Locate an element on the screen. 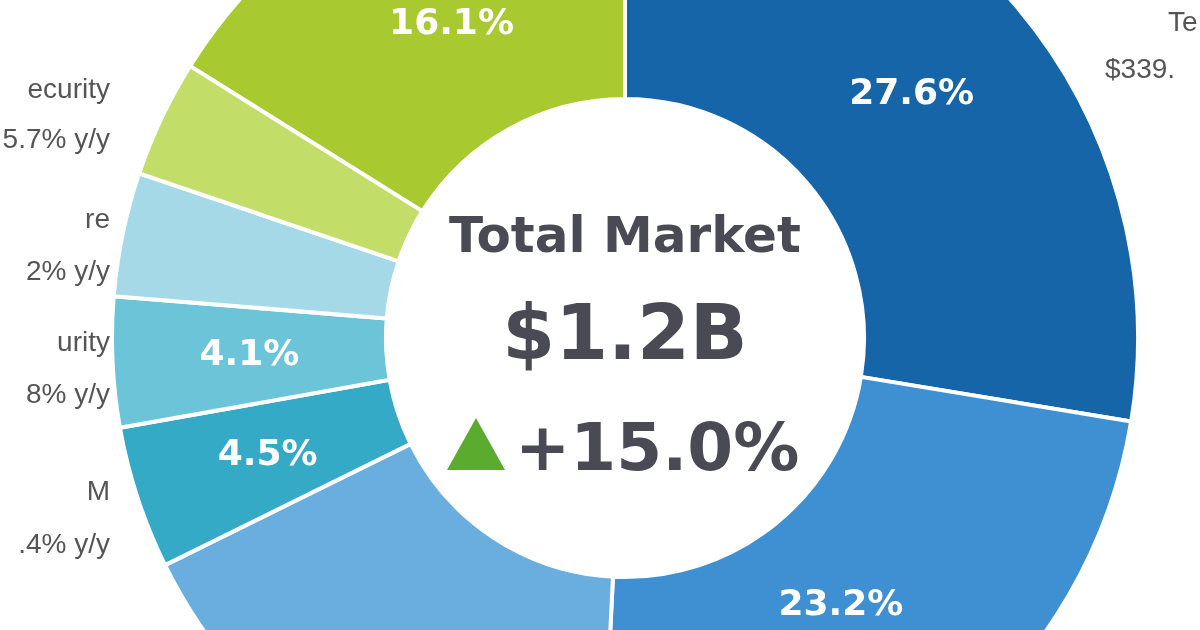 The height and width of the screenshot is (630, 1200). data-label: 23.2% is located at coordinates (841, 603).